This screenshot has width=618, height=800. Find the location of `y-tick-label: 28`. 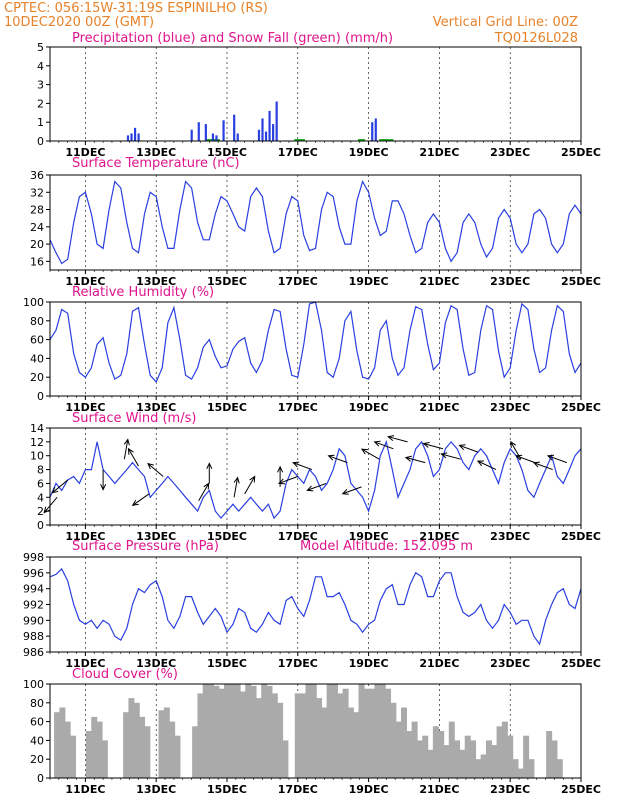

y-tick-label: 28 is located at coordinates (37, 210).